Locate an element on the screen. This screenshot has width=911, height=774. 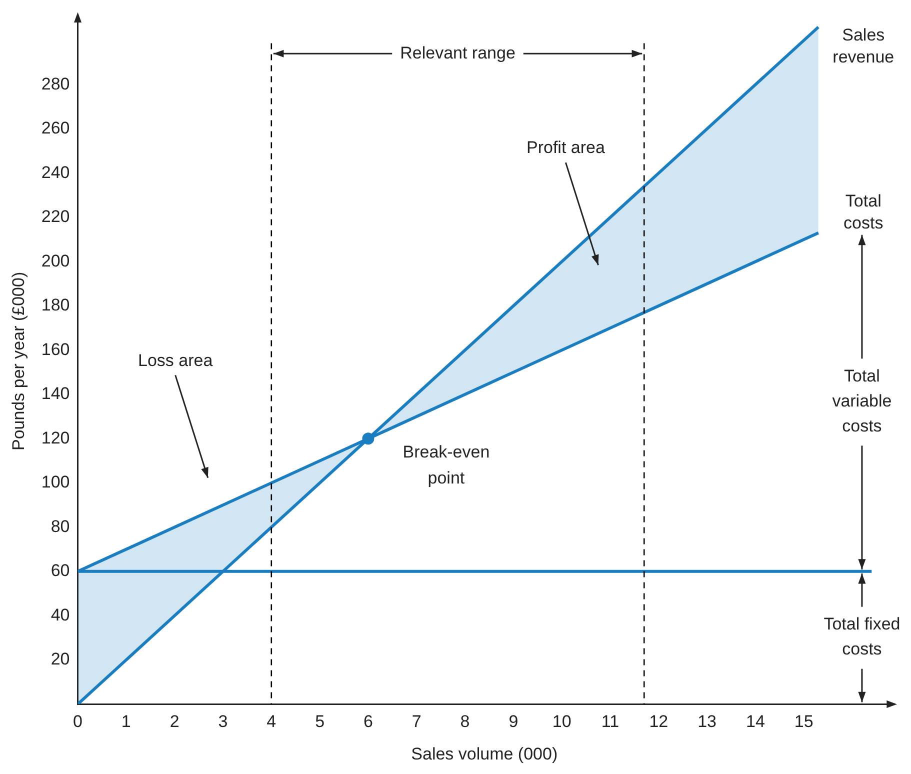
x-tick-label: 8 is located at coordinates (465, 722).